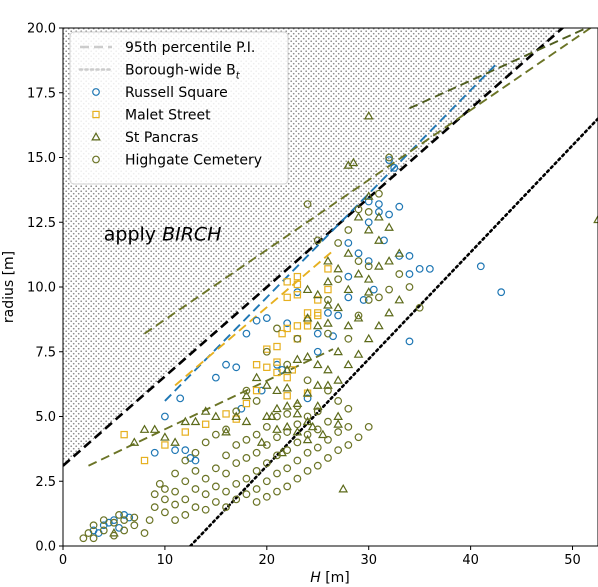 The image size is (598, 587). Describe the element at coordinates (45, 352) in the screenshot. I see `y-tick-label: 7.5` at that location.